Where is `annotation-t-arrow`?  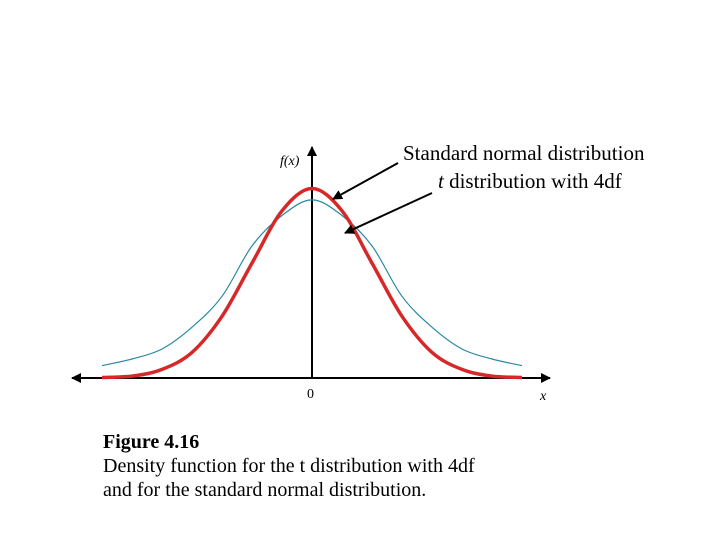
annotation-t-arrow is located at coordinates (388, 213).